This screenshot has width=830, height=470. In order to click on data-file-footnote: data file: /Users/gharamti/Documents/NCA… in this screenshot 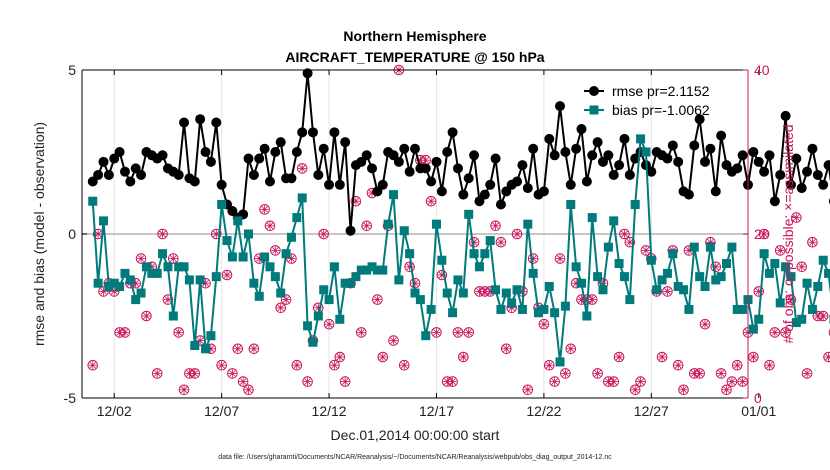, I will do `click(415, 457)`.